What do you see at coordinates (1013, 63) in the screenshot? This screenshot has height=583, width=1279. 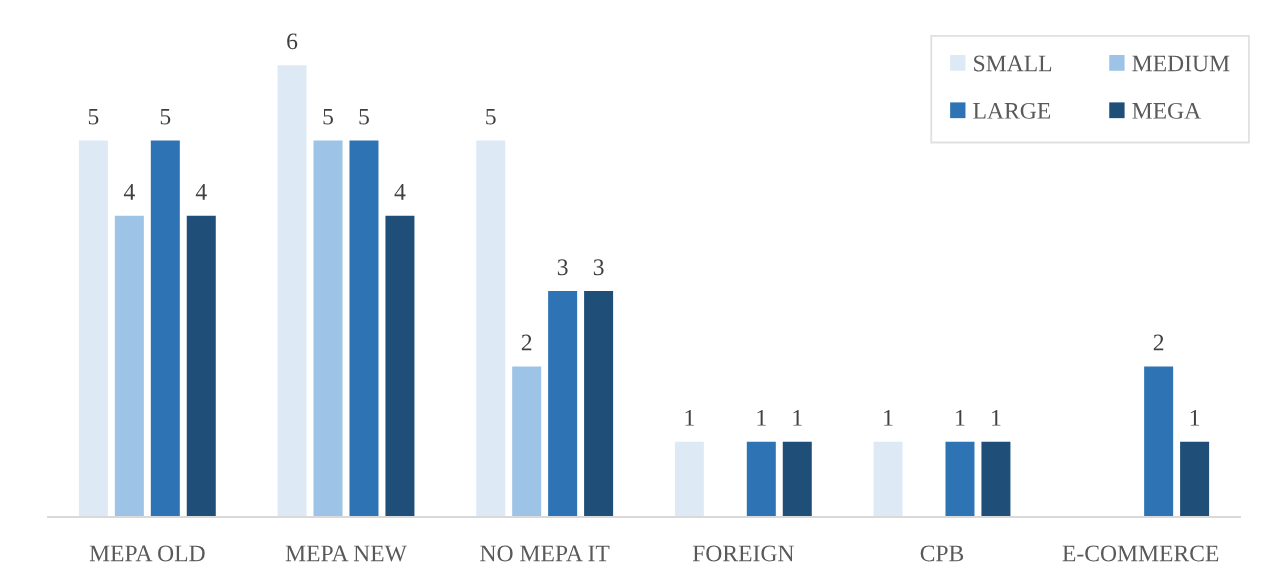 I see `legend-label: SMALL` at bounding box center [1013, 63].